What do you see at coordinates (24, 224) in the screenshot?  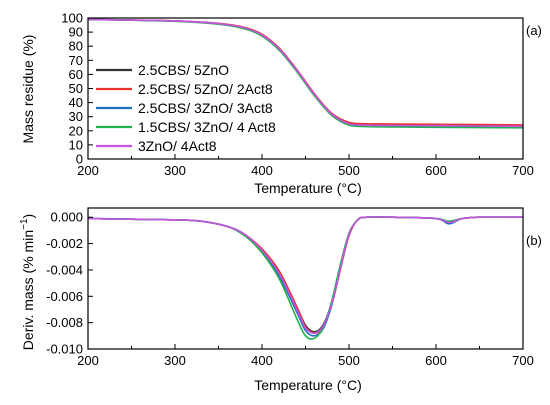 I see `panel-b-ylabel-sup: −1` at bounding box center [24, 224].